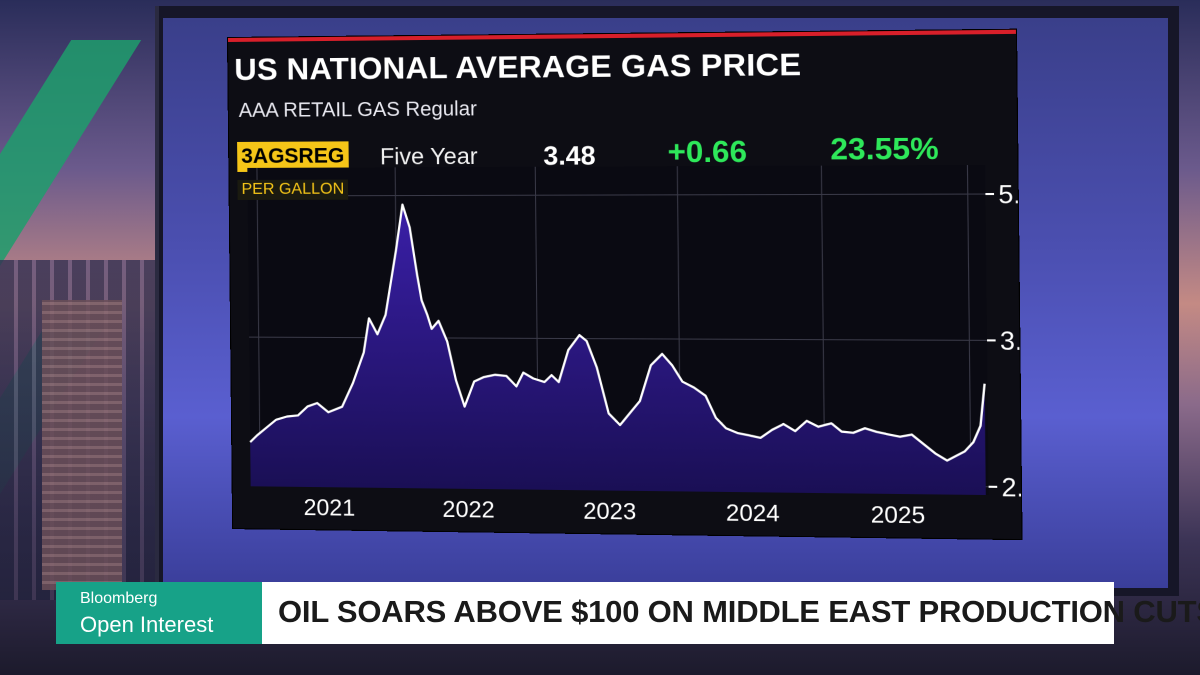 The width and height of the screenshot is (1200, 675). I want to click on headline-box, so click(688, 613).